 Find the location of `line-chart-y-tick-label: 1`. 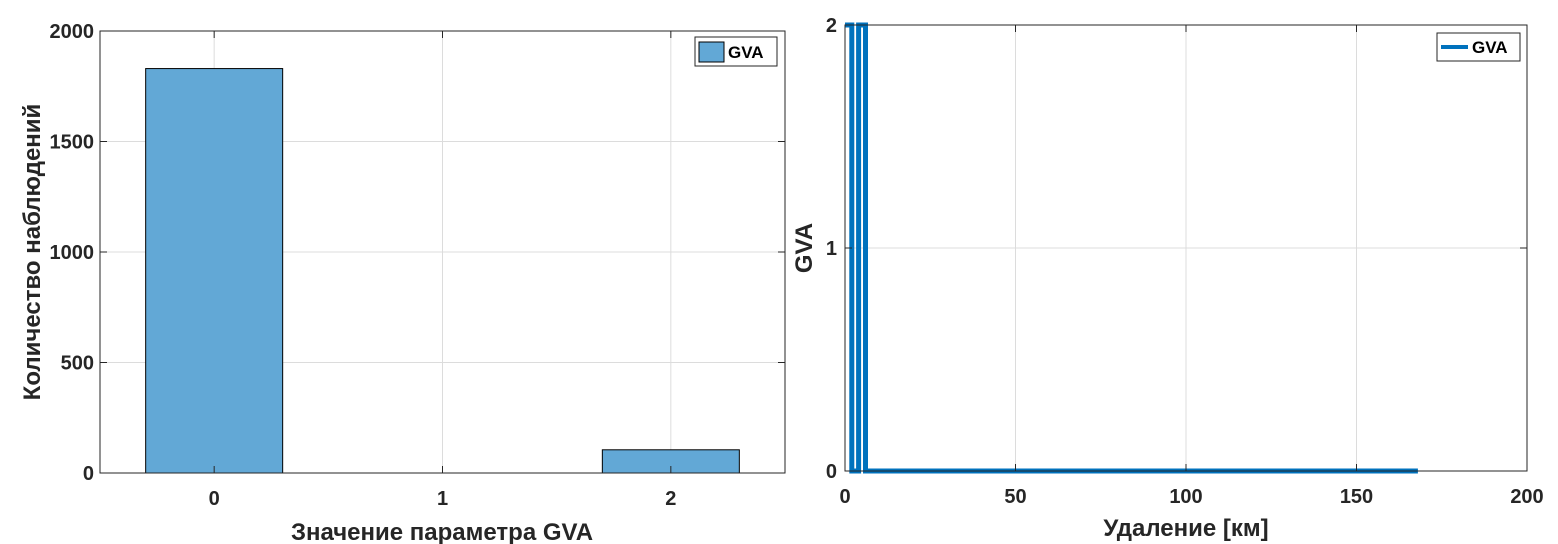

line-chart-y-tick-label: 1 is located at coordinates (831, 249).